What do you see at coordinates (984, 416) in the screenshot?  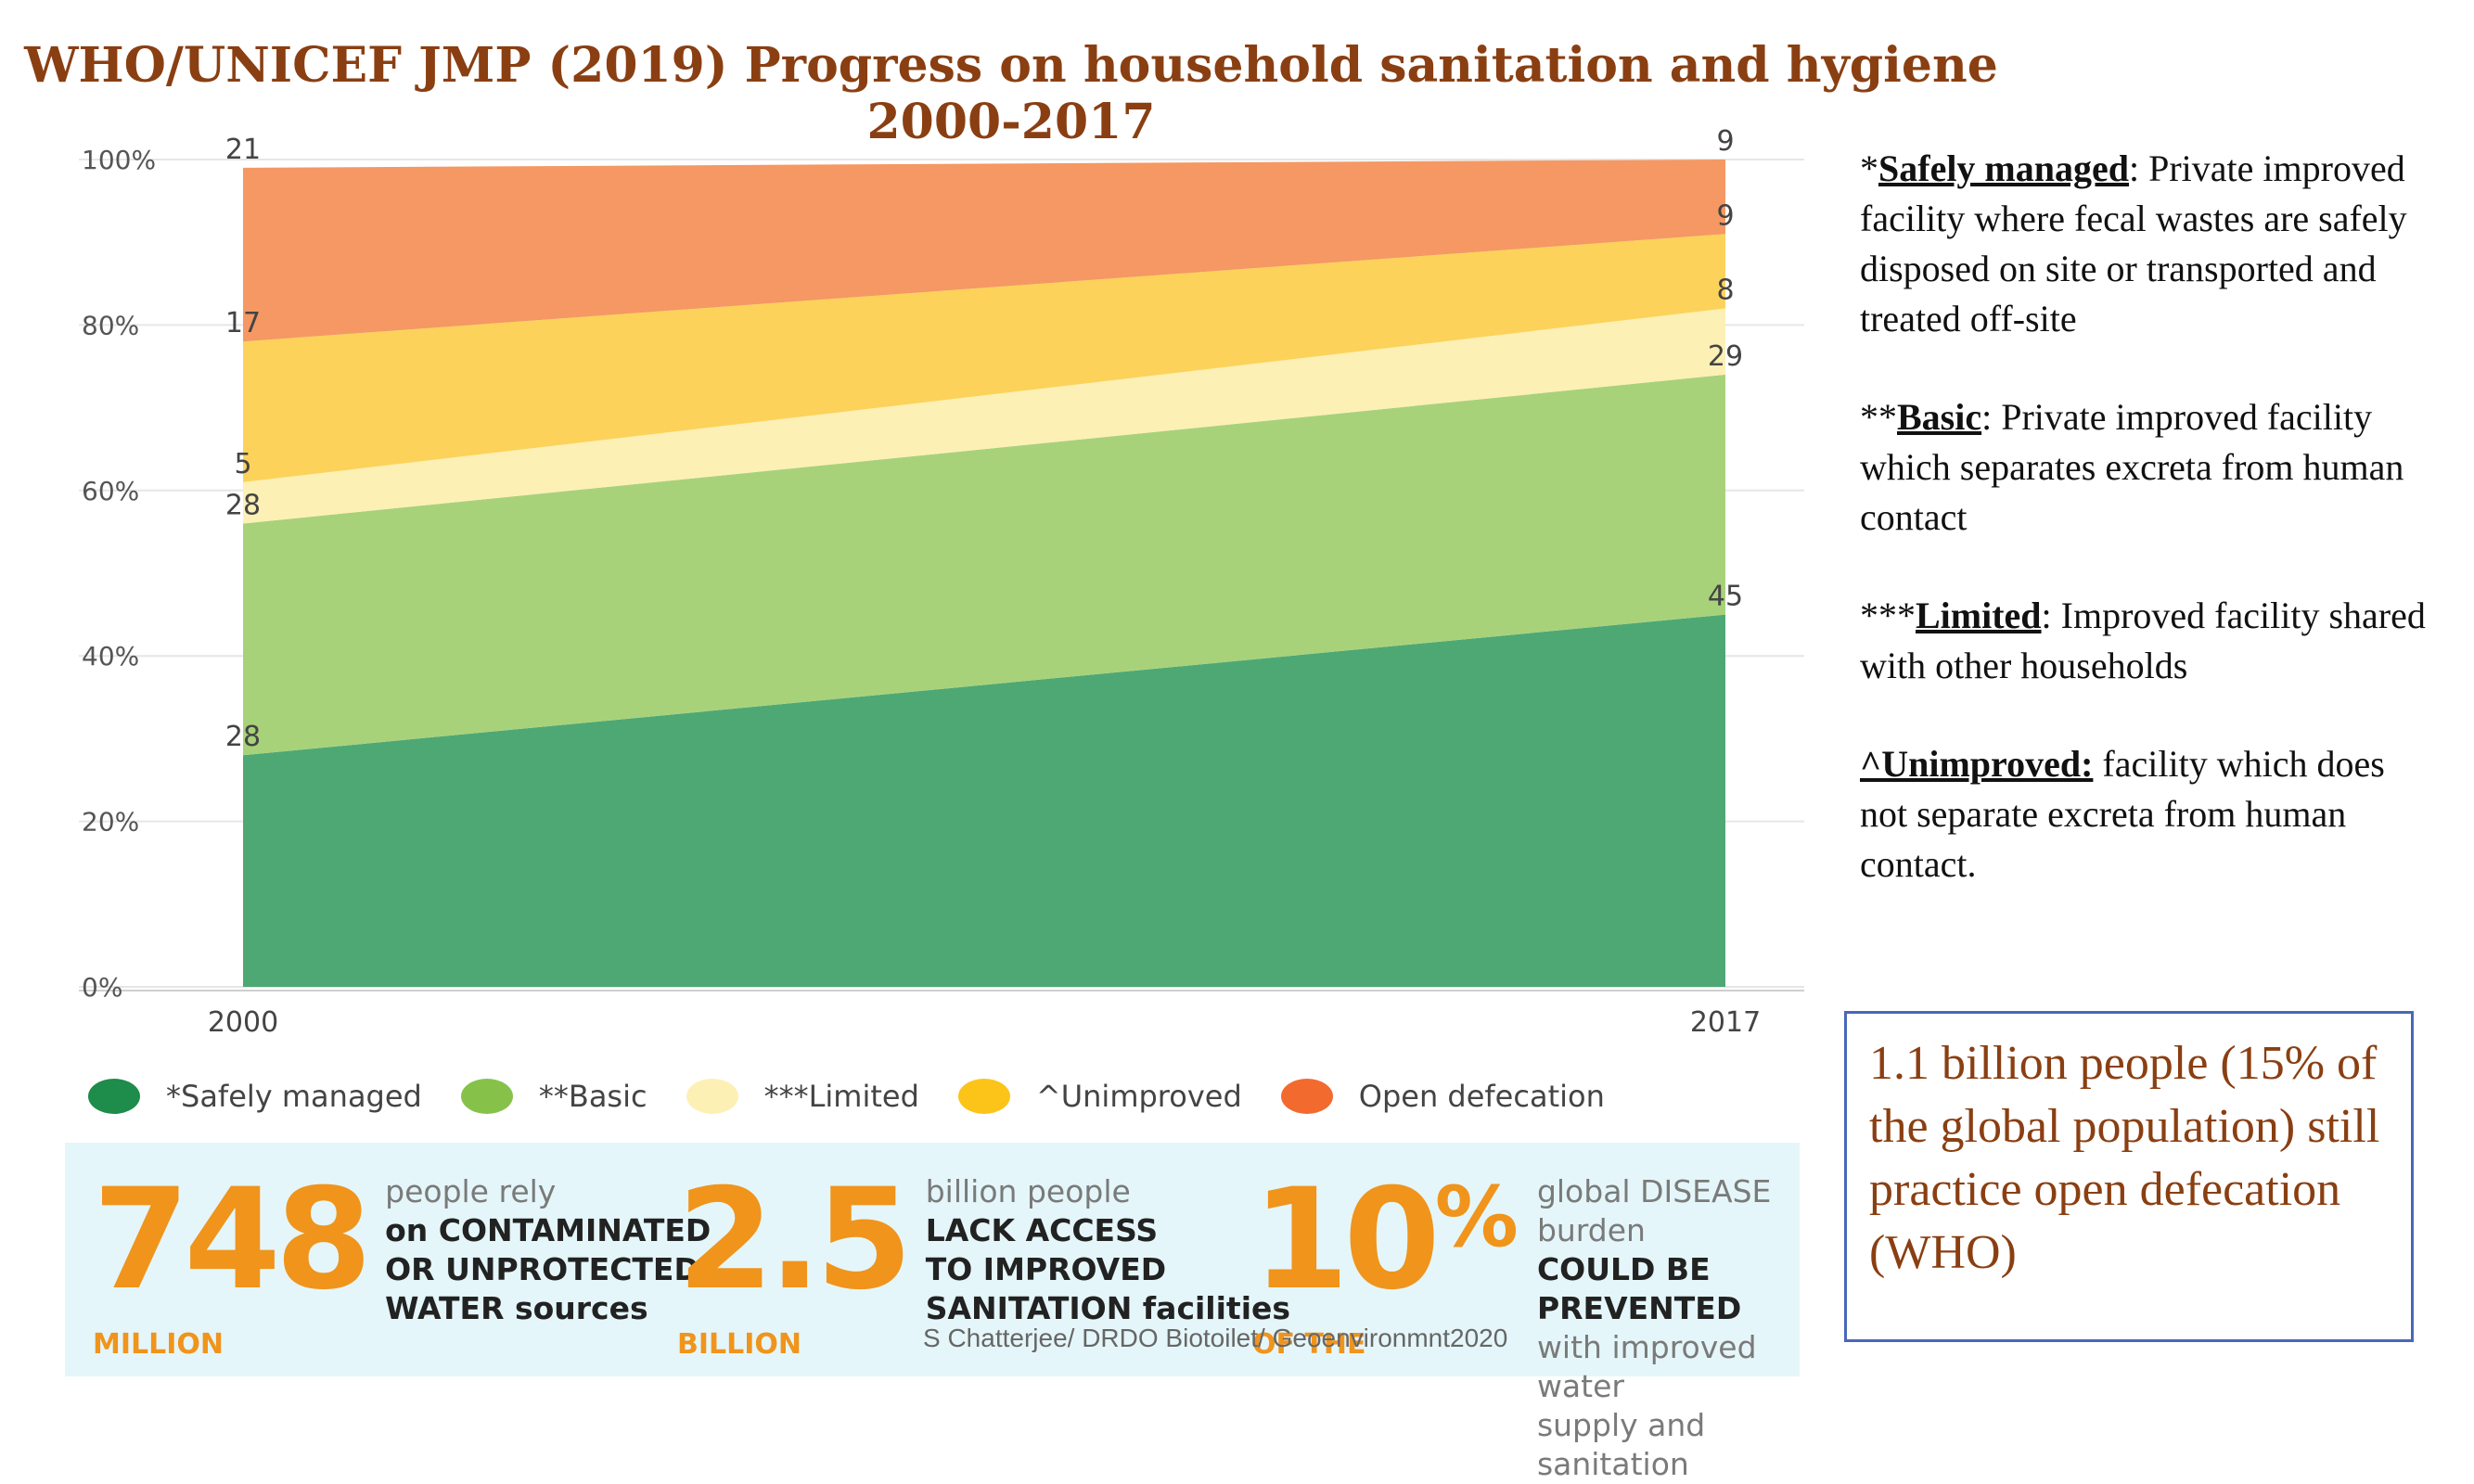 I see `area-limited` at bounding box center [984, 416].